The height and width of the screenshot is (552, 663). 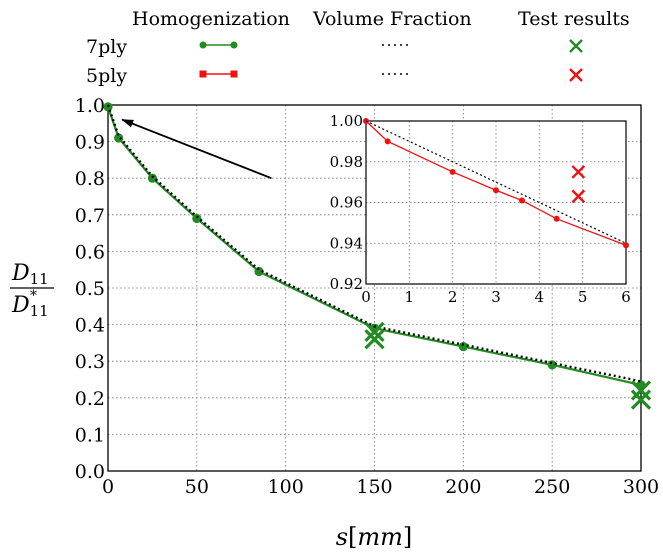 I want to click on inset-grid, so click(x=496, y=202).